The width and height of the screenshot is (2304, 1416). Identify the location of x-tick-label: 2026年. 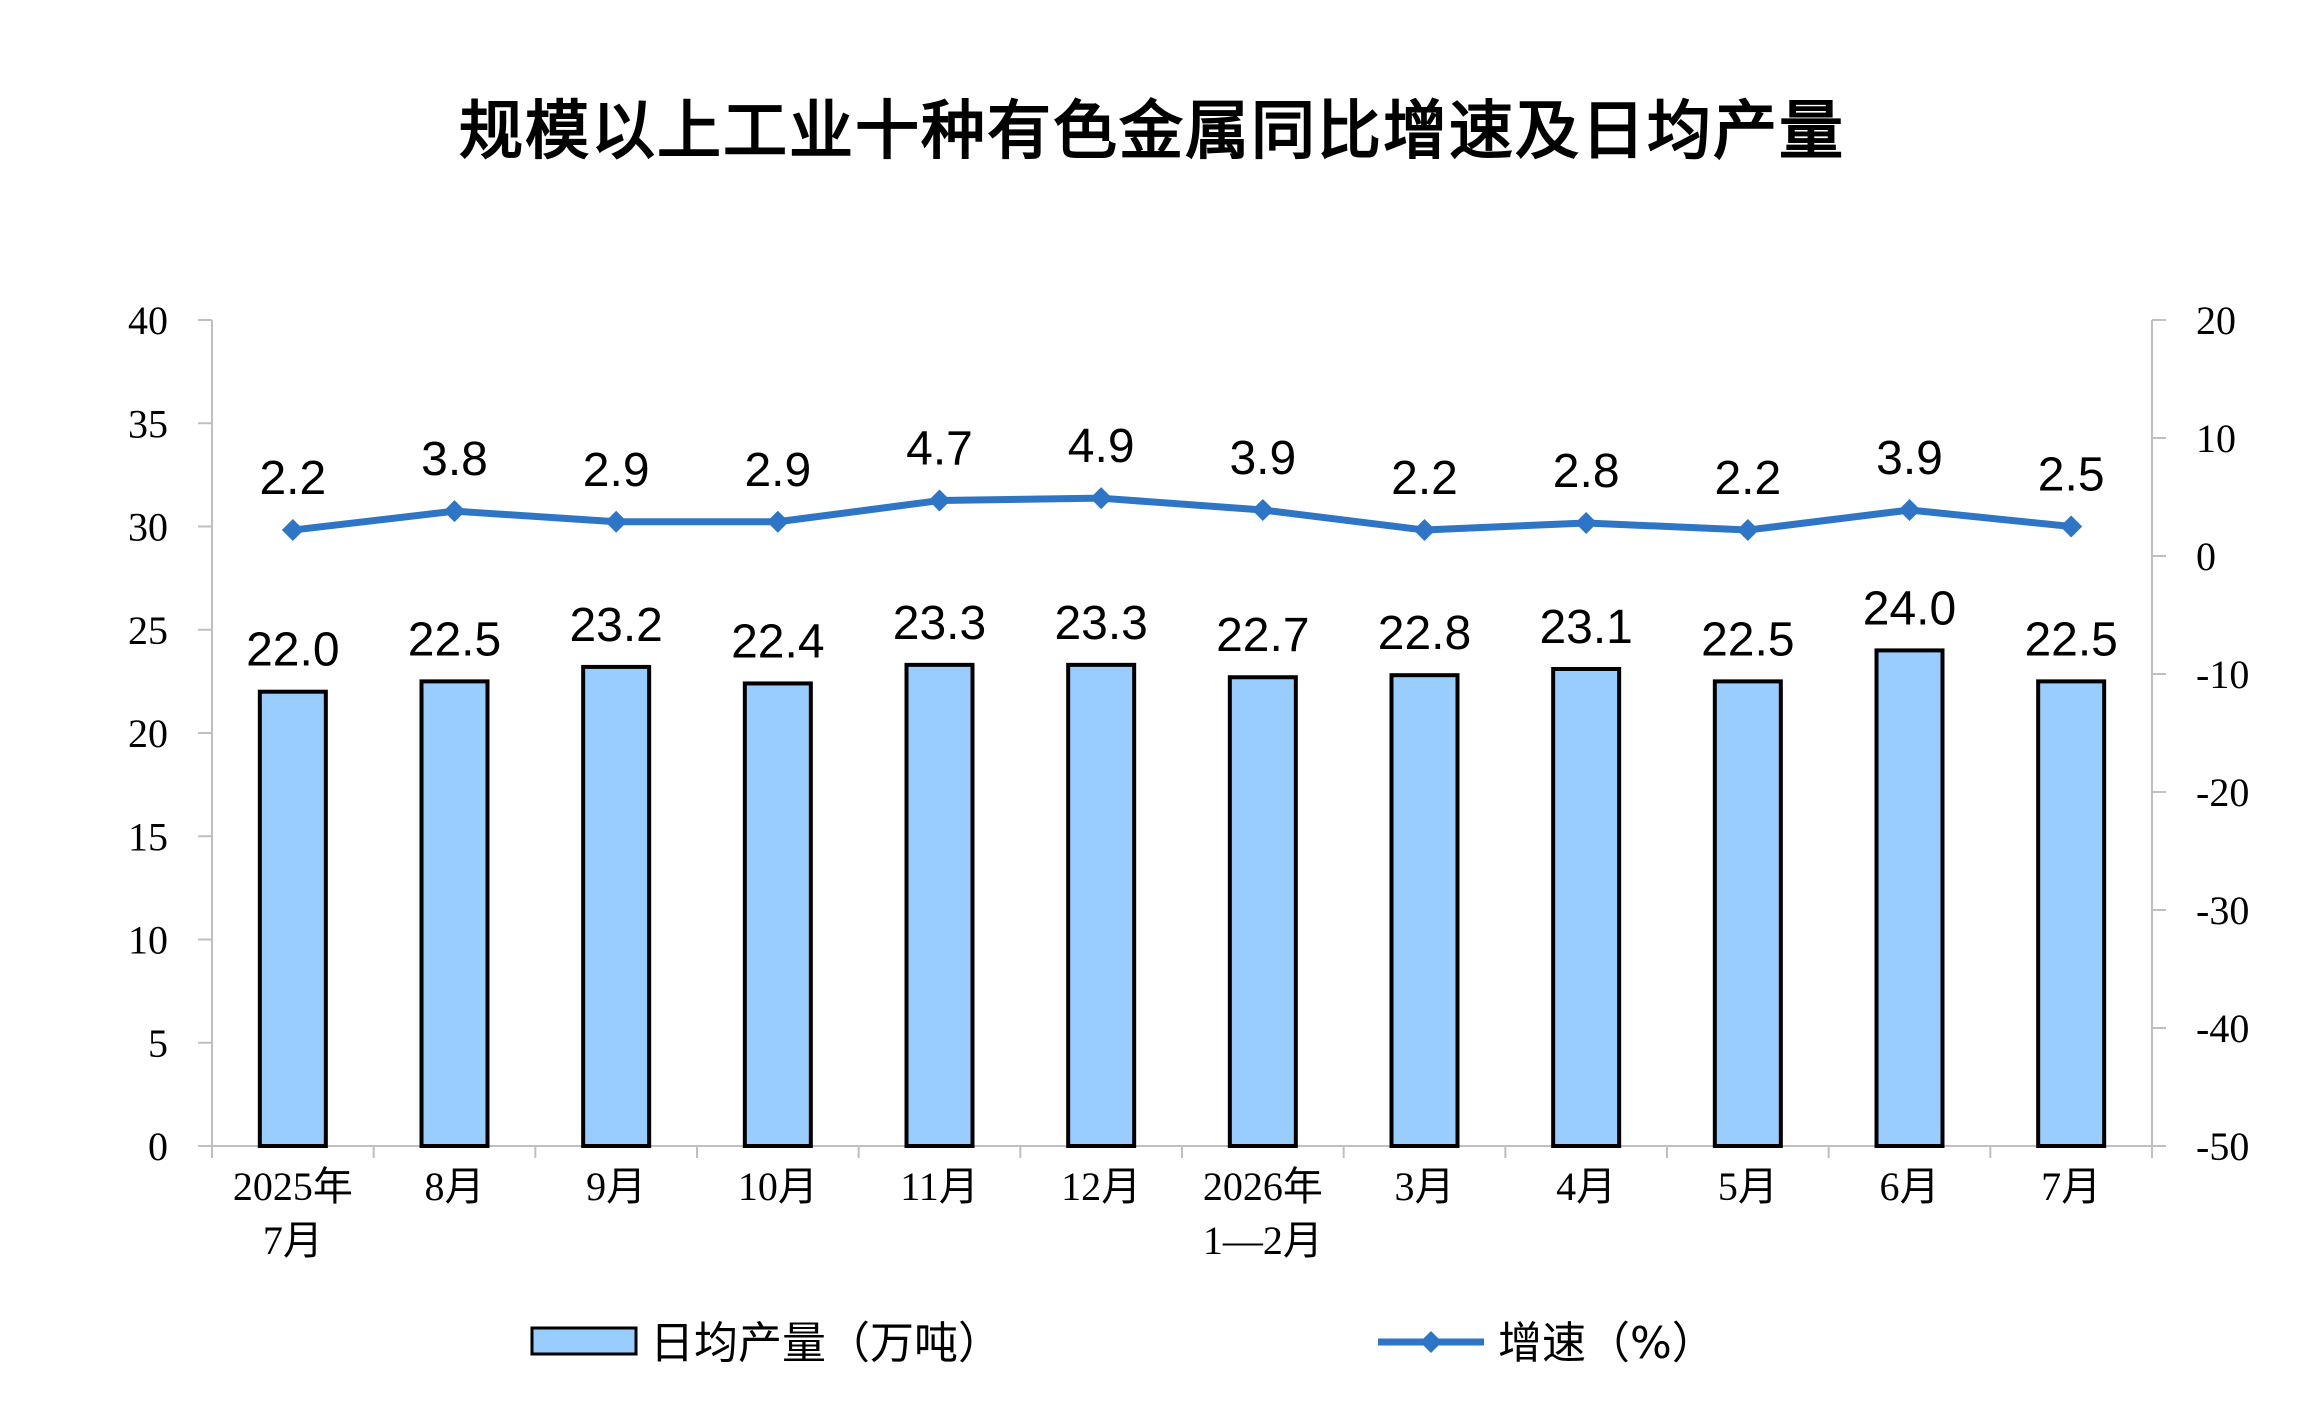
(1263, 1186).